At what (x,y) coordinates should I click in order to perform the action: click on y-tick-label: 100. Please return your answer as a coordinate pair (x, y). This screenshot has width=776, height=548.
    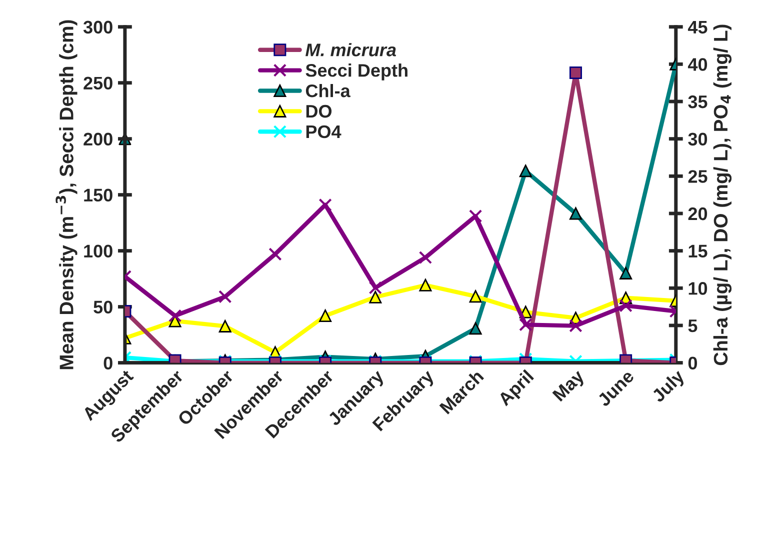
    Looking at the image, I should click on (98, 251).